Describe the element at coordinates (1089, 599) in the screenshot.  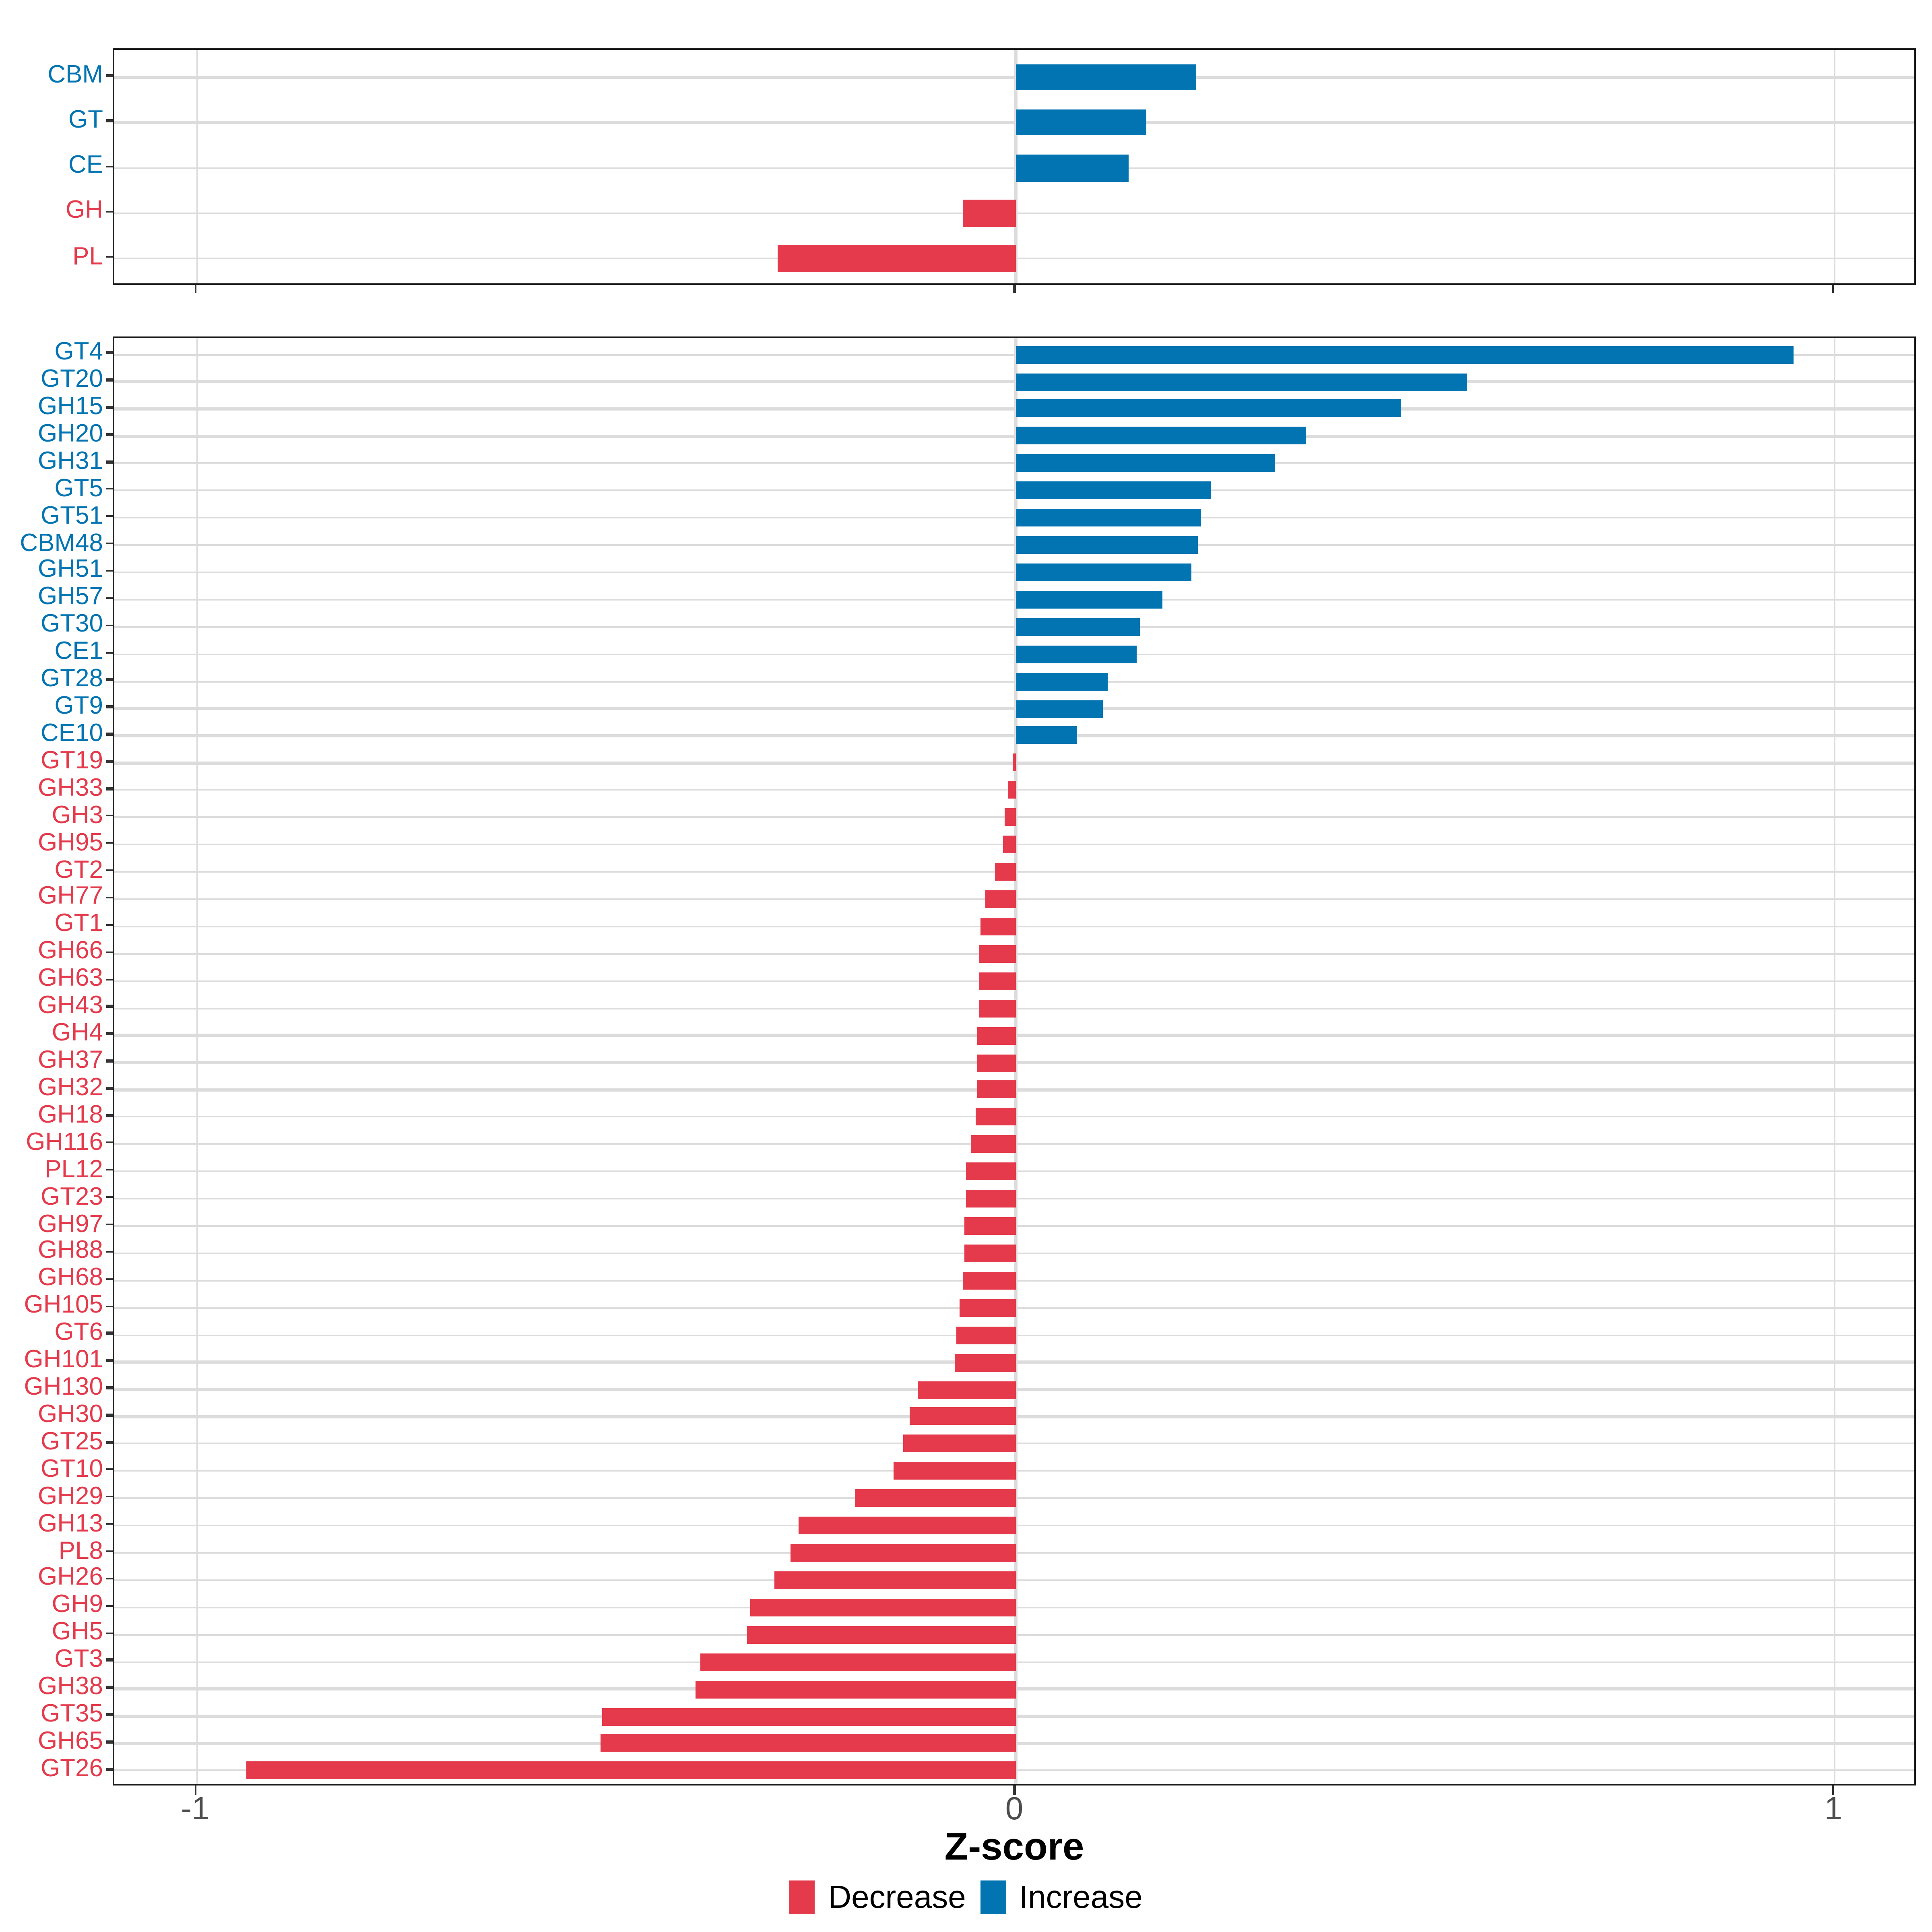
I see `bar-GH57` at that location.